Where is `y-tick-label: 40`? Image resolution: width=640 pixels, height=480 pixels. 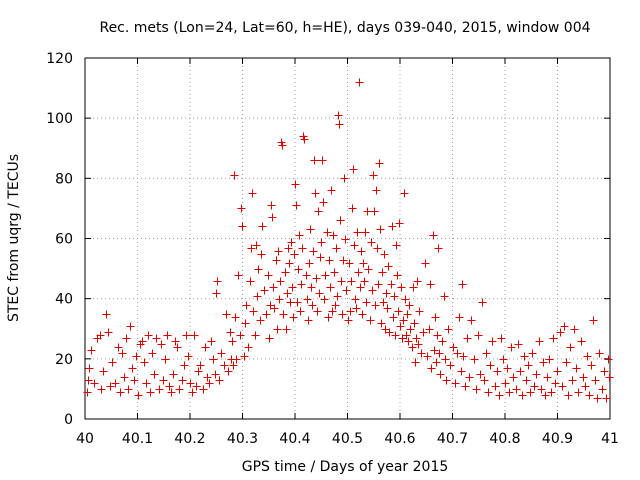 y-tick-label: 40 is located at coordinates (64, 300).